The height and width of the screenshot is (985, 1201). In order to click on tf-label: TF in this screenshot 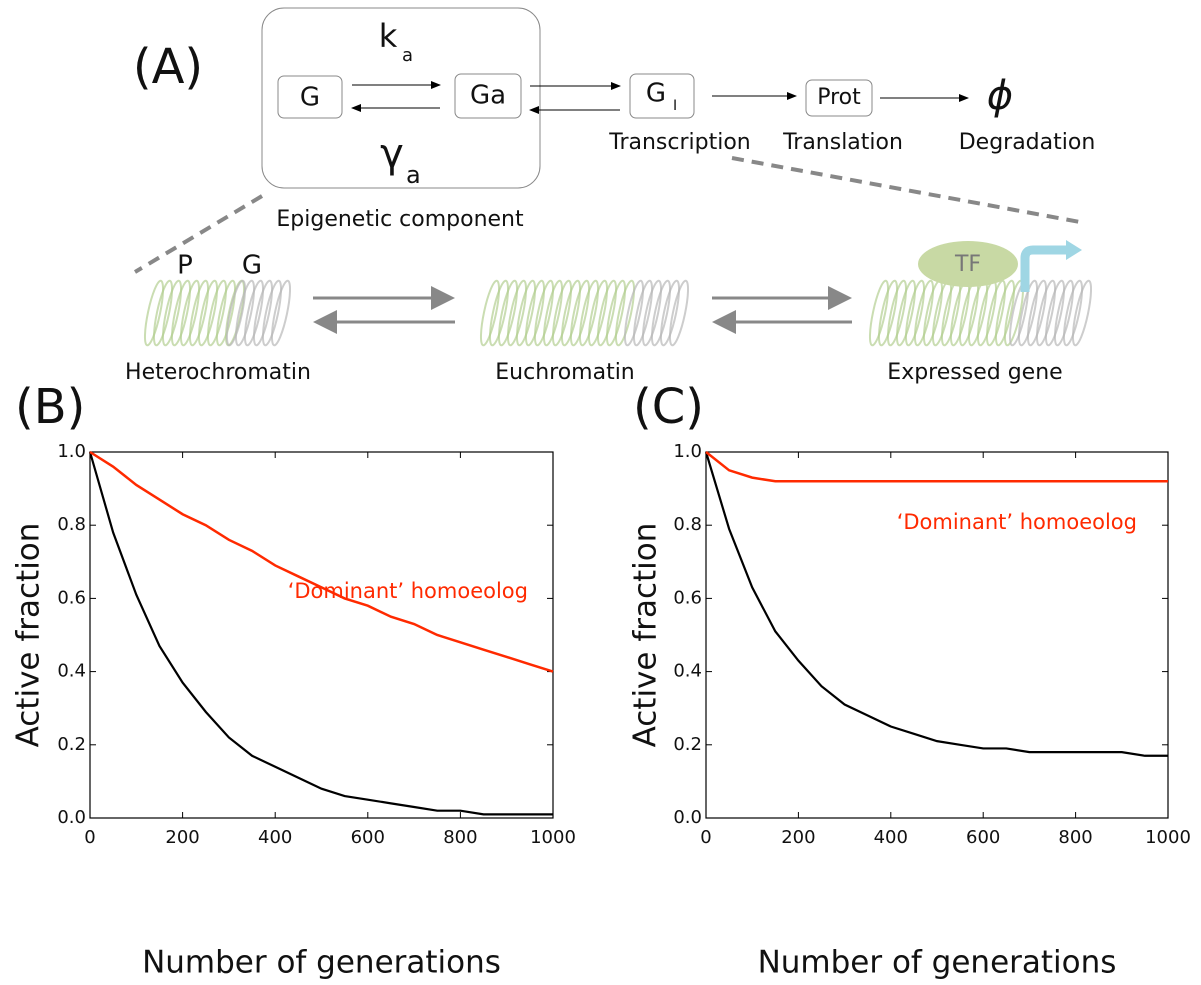, I will do `click(967, 264)`.